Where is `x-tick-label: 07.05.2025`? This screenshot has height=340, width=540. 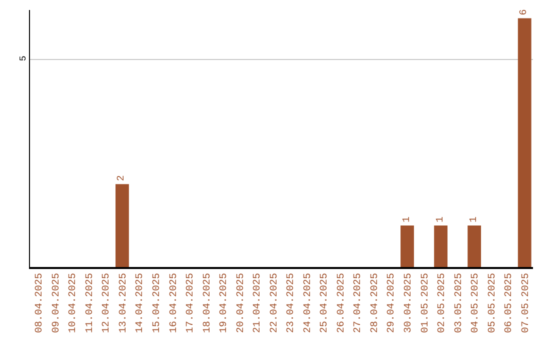 x-tick-label: 07.05.2025 is located at coordinates (526, 303).